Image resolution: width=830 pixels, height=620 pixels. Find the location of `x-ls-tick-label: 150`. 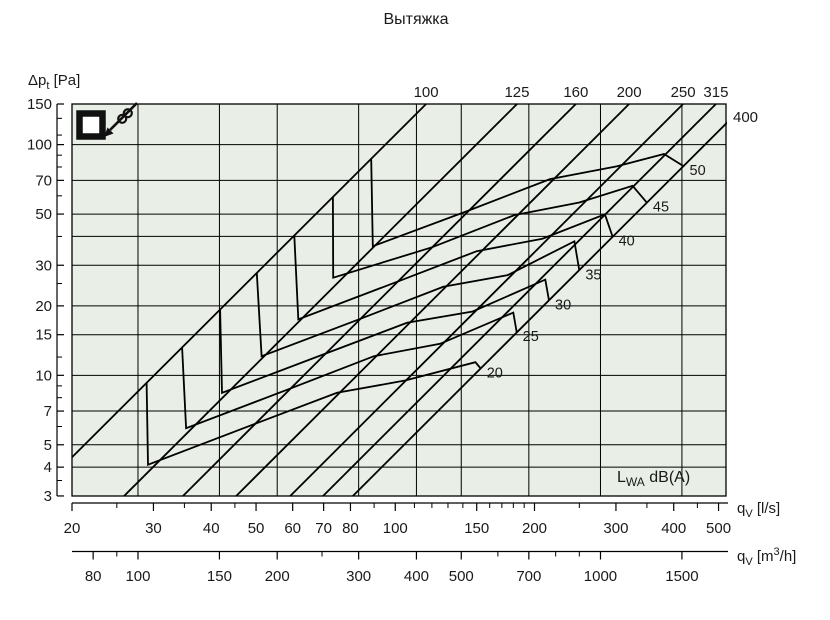

x-ls-tick-label: 150 is located at coordinates (476, 528).